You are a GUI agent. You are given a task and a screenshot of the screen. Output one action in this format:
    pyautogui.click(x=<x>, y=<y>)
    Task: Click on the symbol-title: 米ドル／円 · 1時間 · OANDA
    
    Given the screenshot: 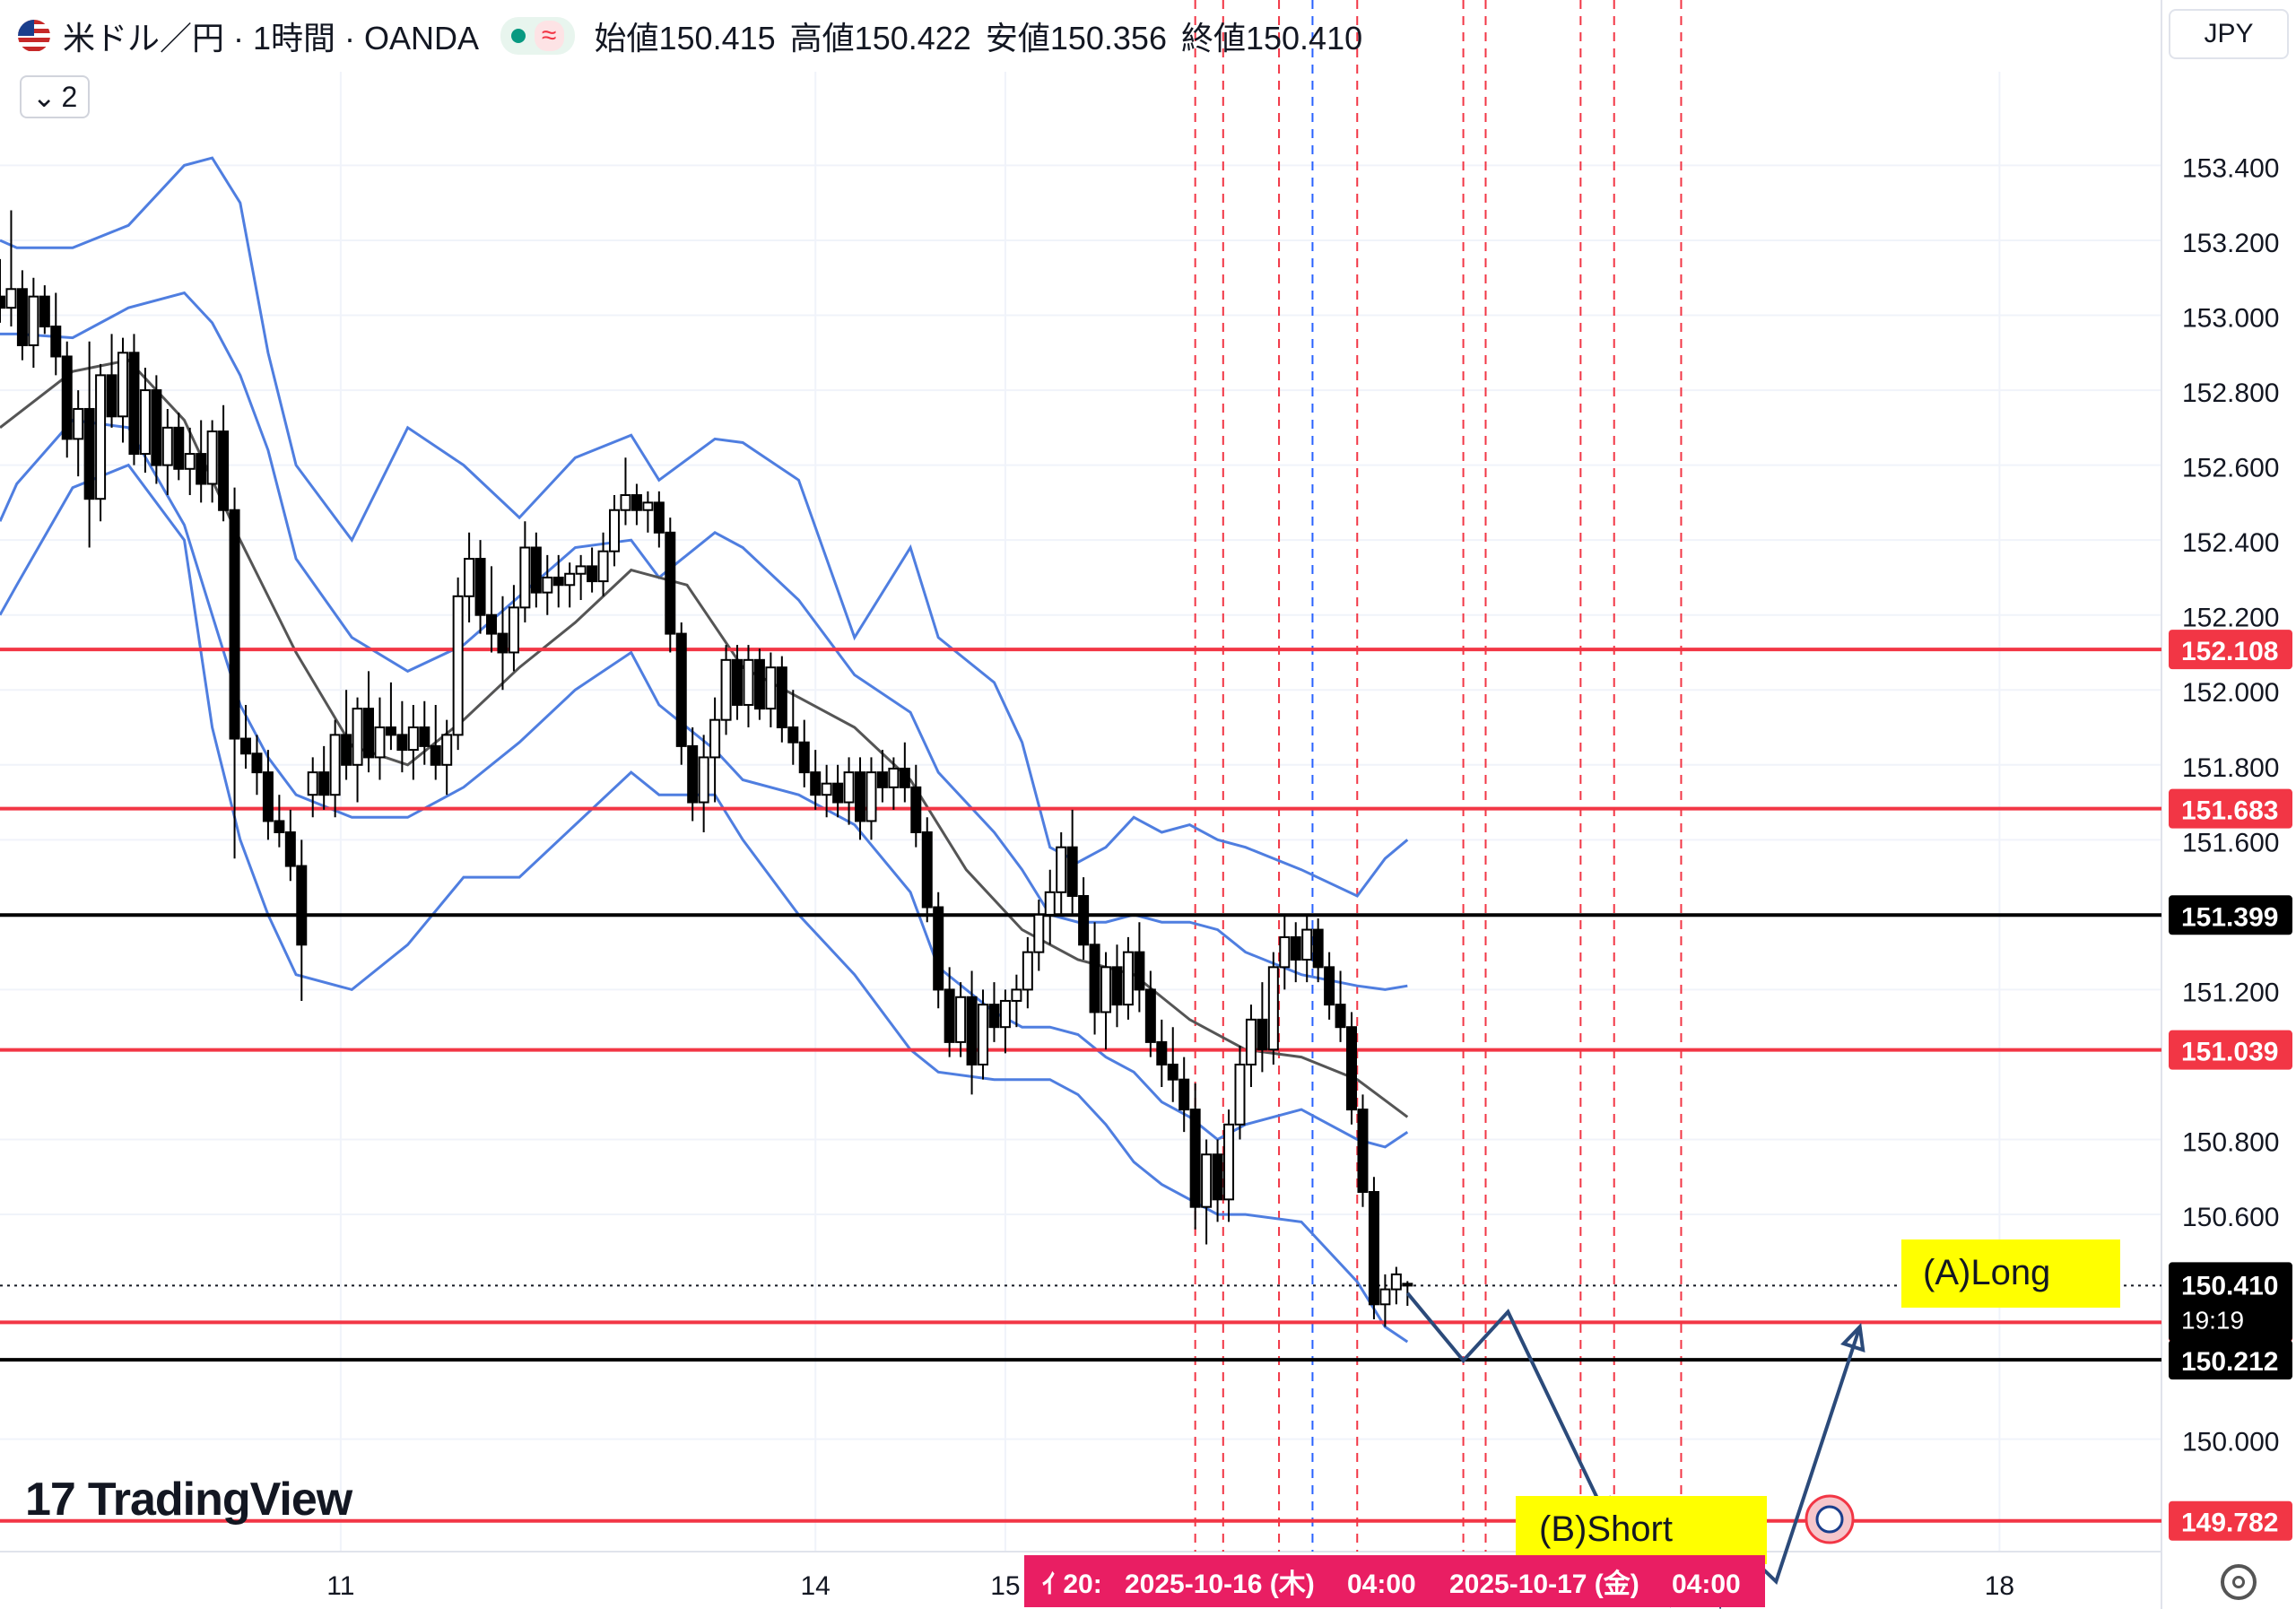 What is the action you would take?
    pyautogui.click(x=271, y=38)
    